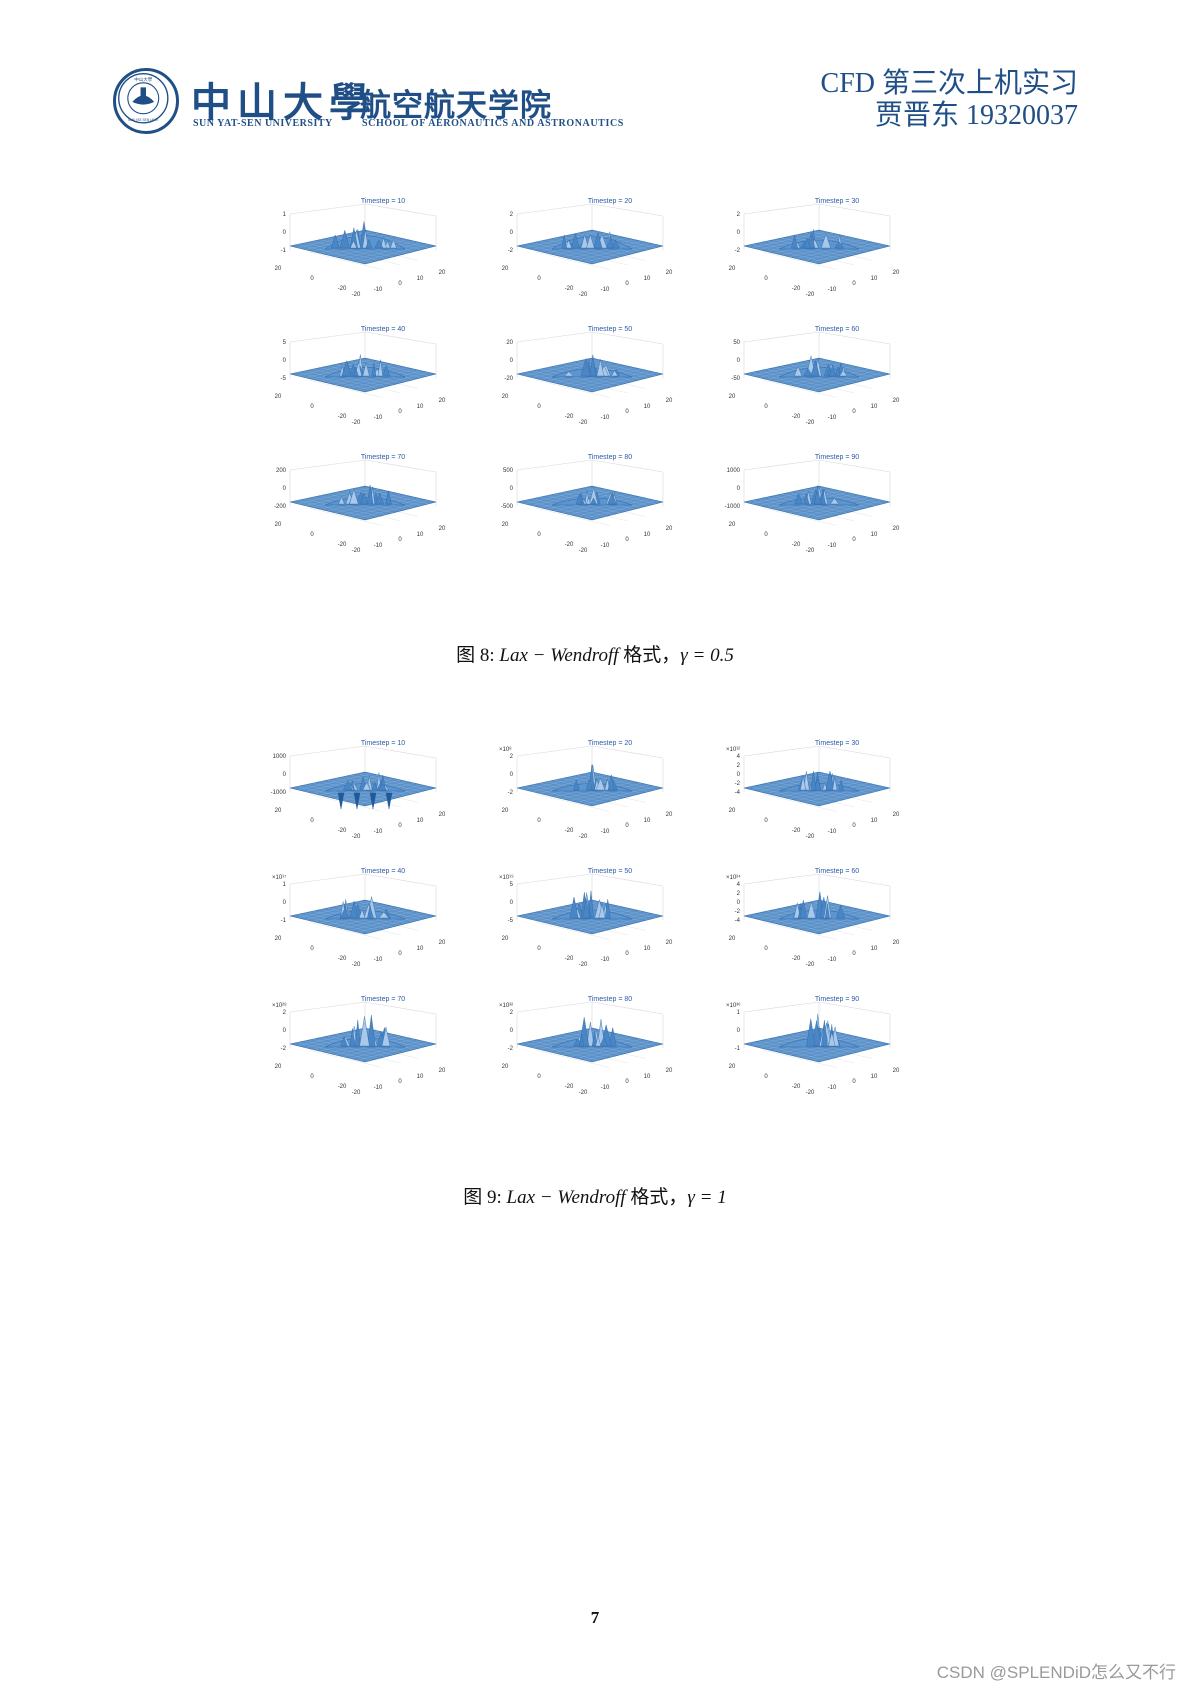 The height and width of the screenshot is (1683, 1190). I want to click on z-tick-label: -4, so click(738, 793).